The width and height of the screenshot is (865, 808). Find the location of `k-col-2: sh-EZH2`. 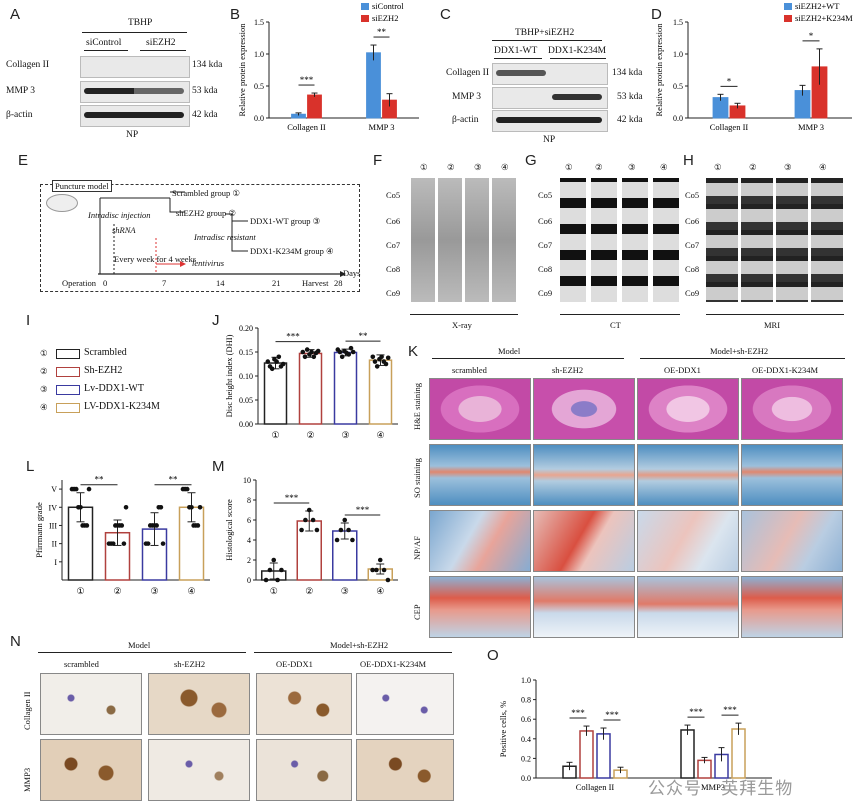

k-col-2: sh-EZH2 is located at coordinates (568, 370).